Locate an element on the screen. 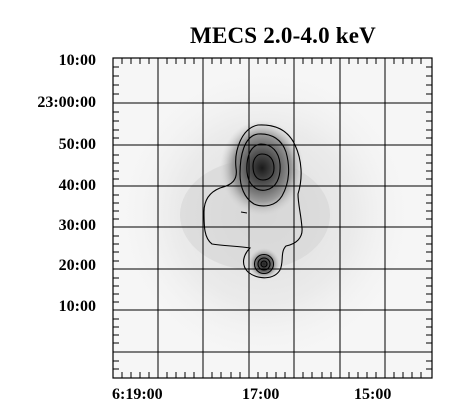 Image resolution: width=463 pixels, height=420 pixels. contour-outer is located at coordinates (253, 201).